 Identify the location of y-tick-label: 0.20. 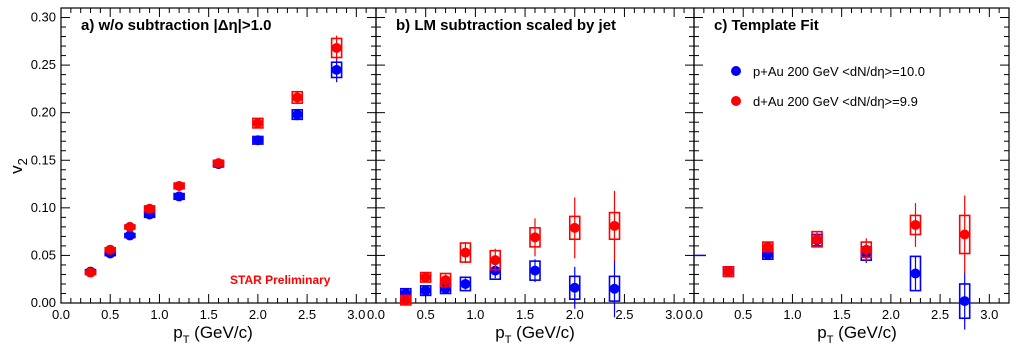
(43, 112).